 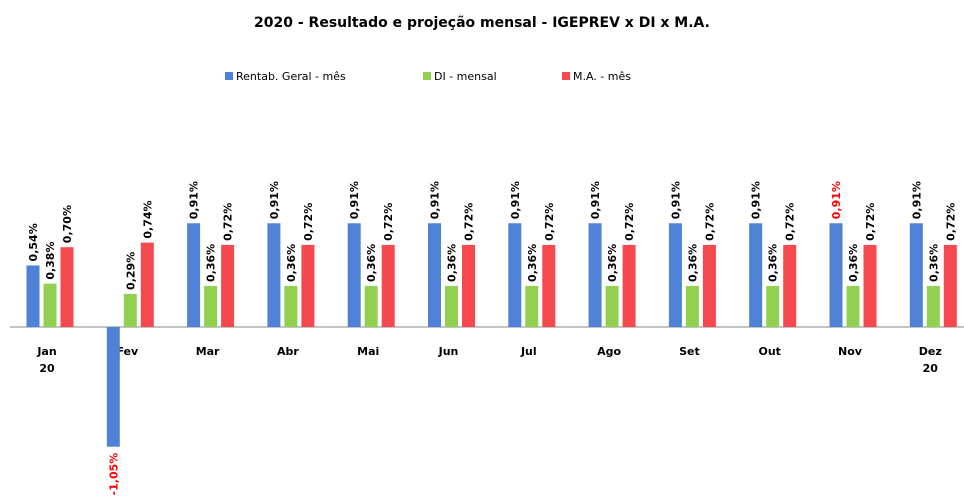 What do you see at coordinates (769, 351) in the screenshot?
I see `x-tick-label: Out` at bounding box center [769, 351].